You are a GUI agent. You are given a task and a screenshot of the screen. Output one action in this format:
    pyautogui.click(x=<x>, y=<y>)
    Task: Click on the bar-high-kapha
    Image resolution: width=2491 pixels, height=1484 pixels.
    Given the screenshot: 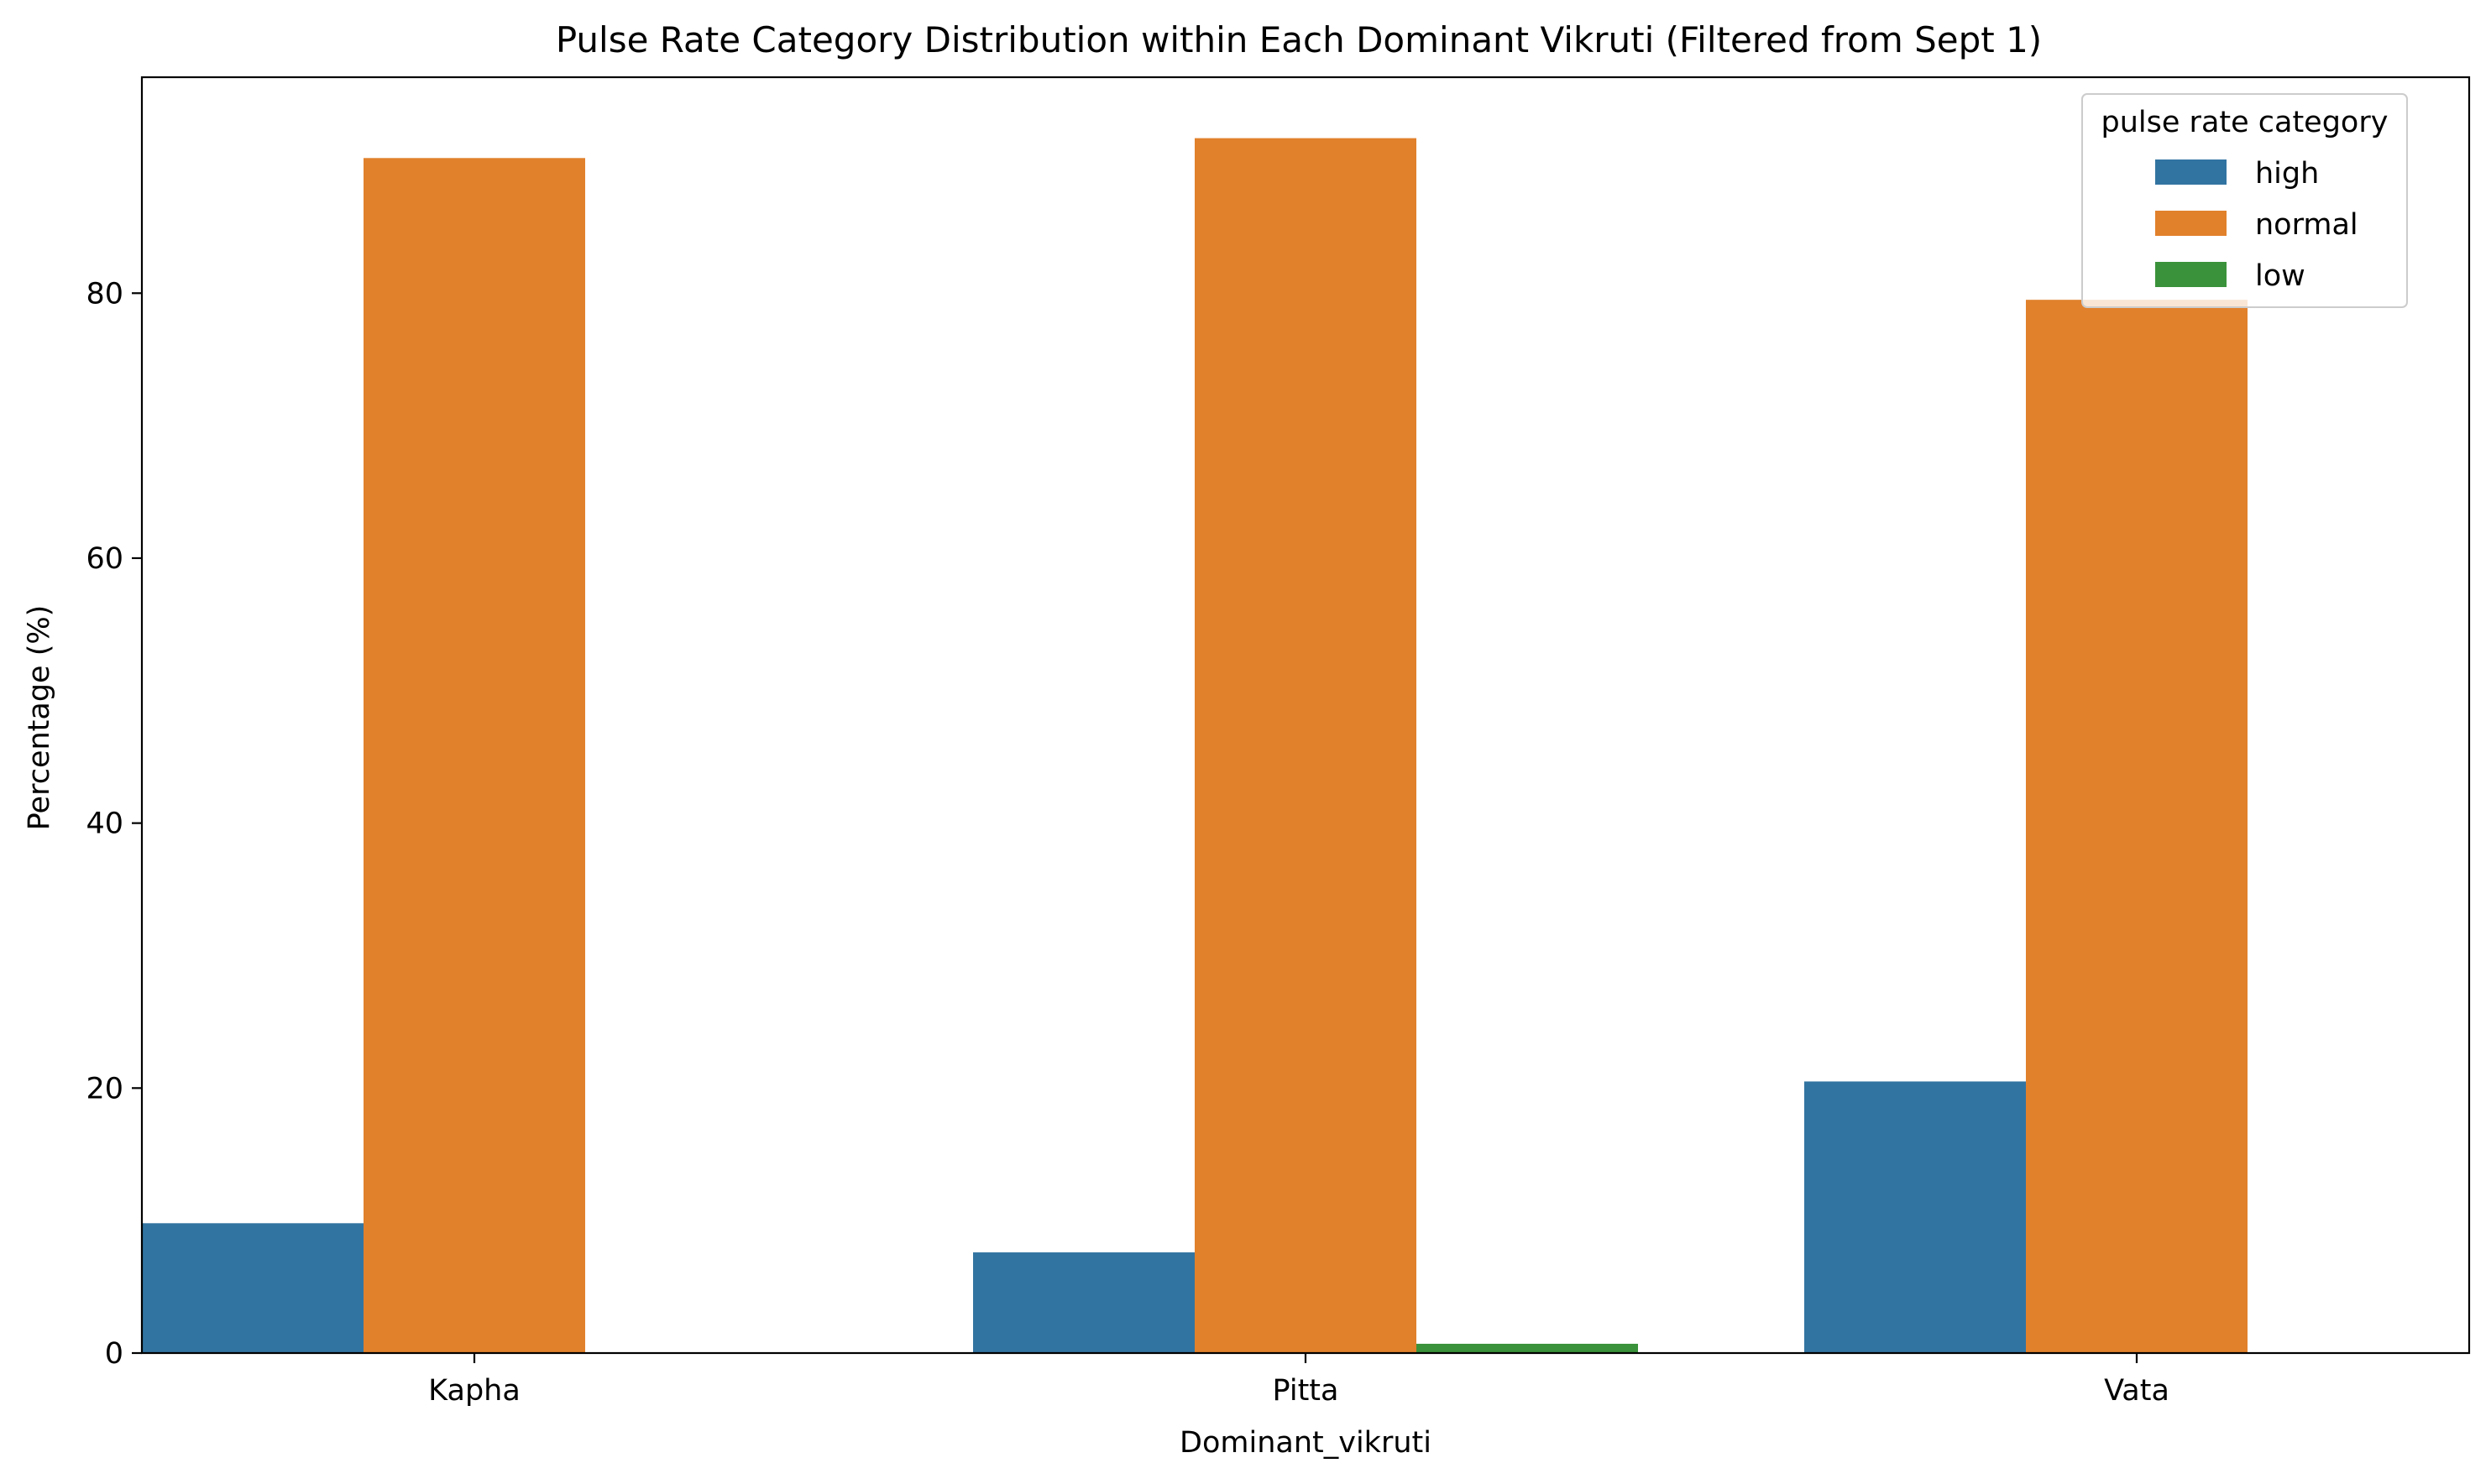 What is the action you would take?
    pyautogui.click(x=253, y=1288)
    